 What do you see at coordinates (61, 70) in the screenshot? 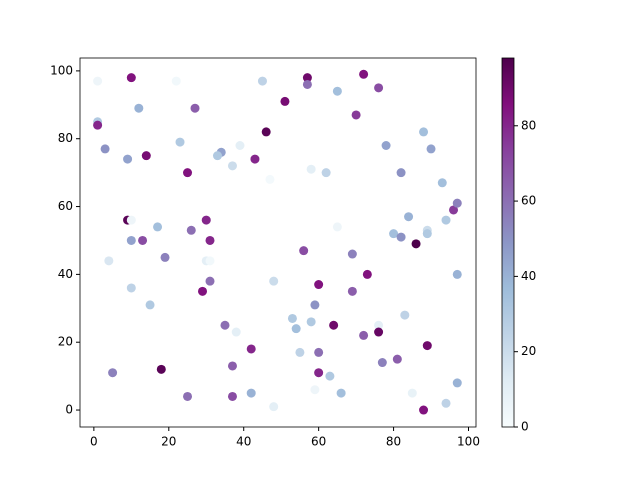
I see `y-tick-label: 100` at bounding box center [61, 70].